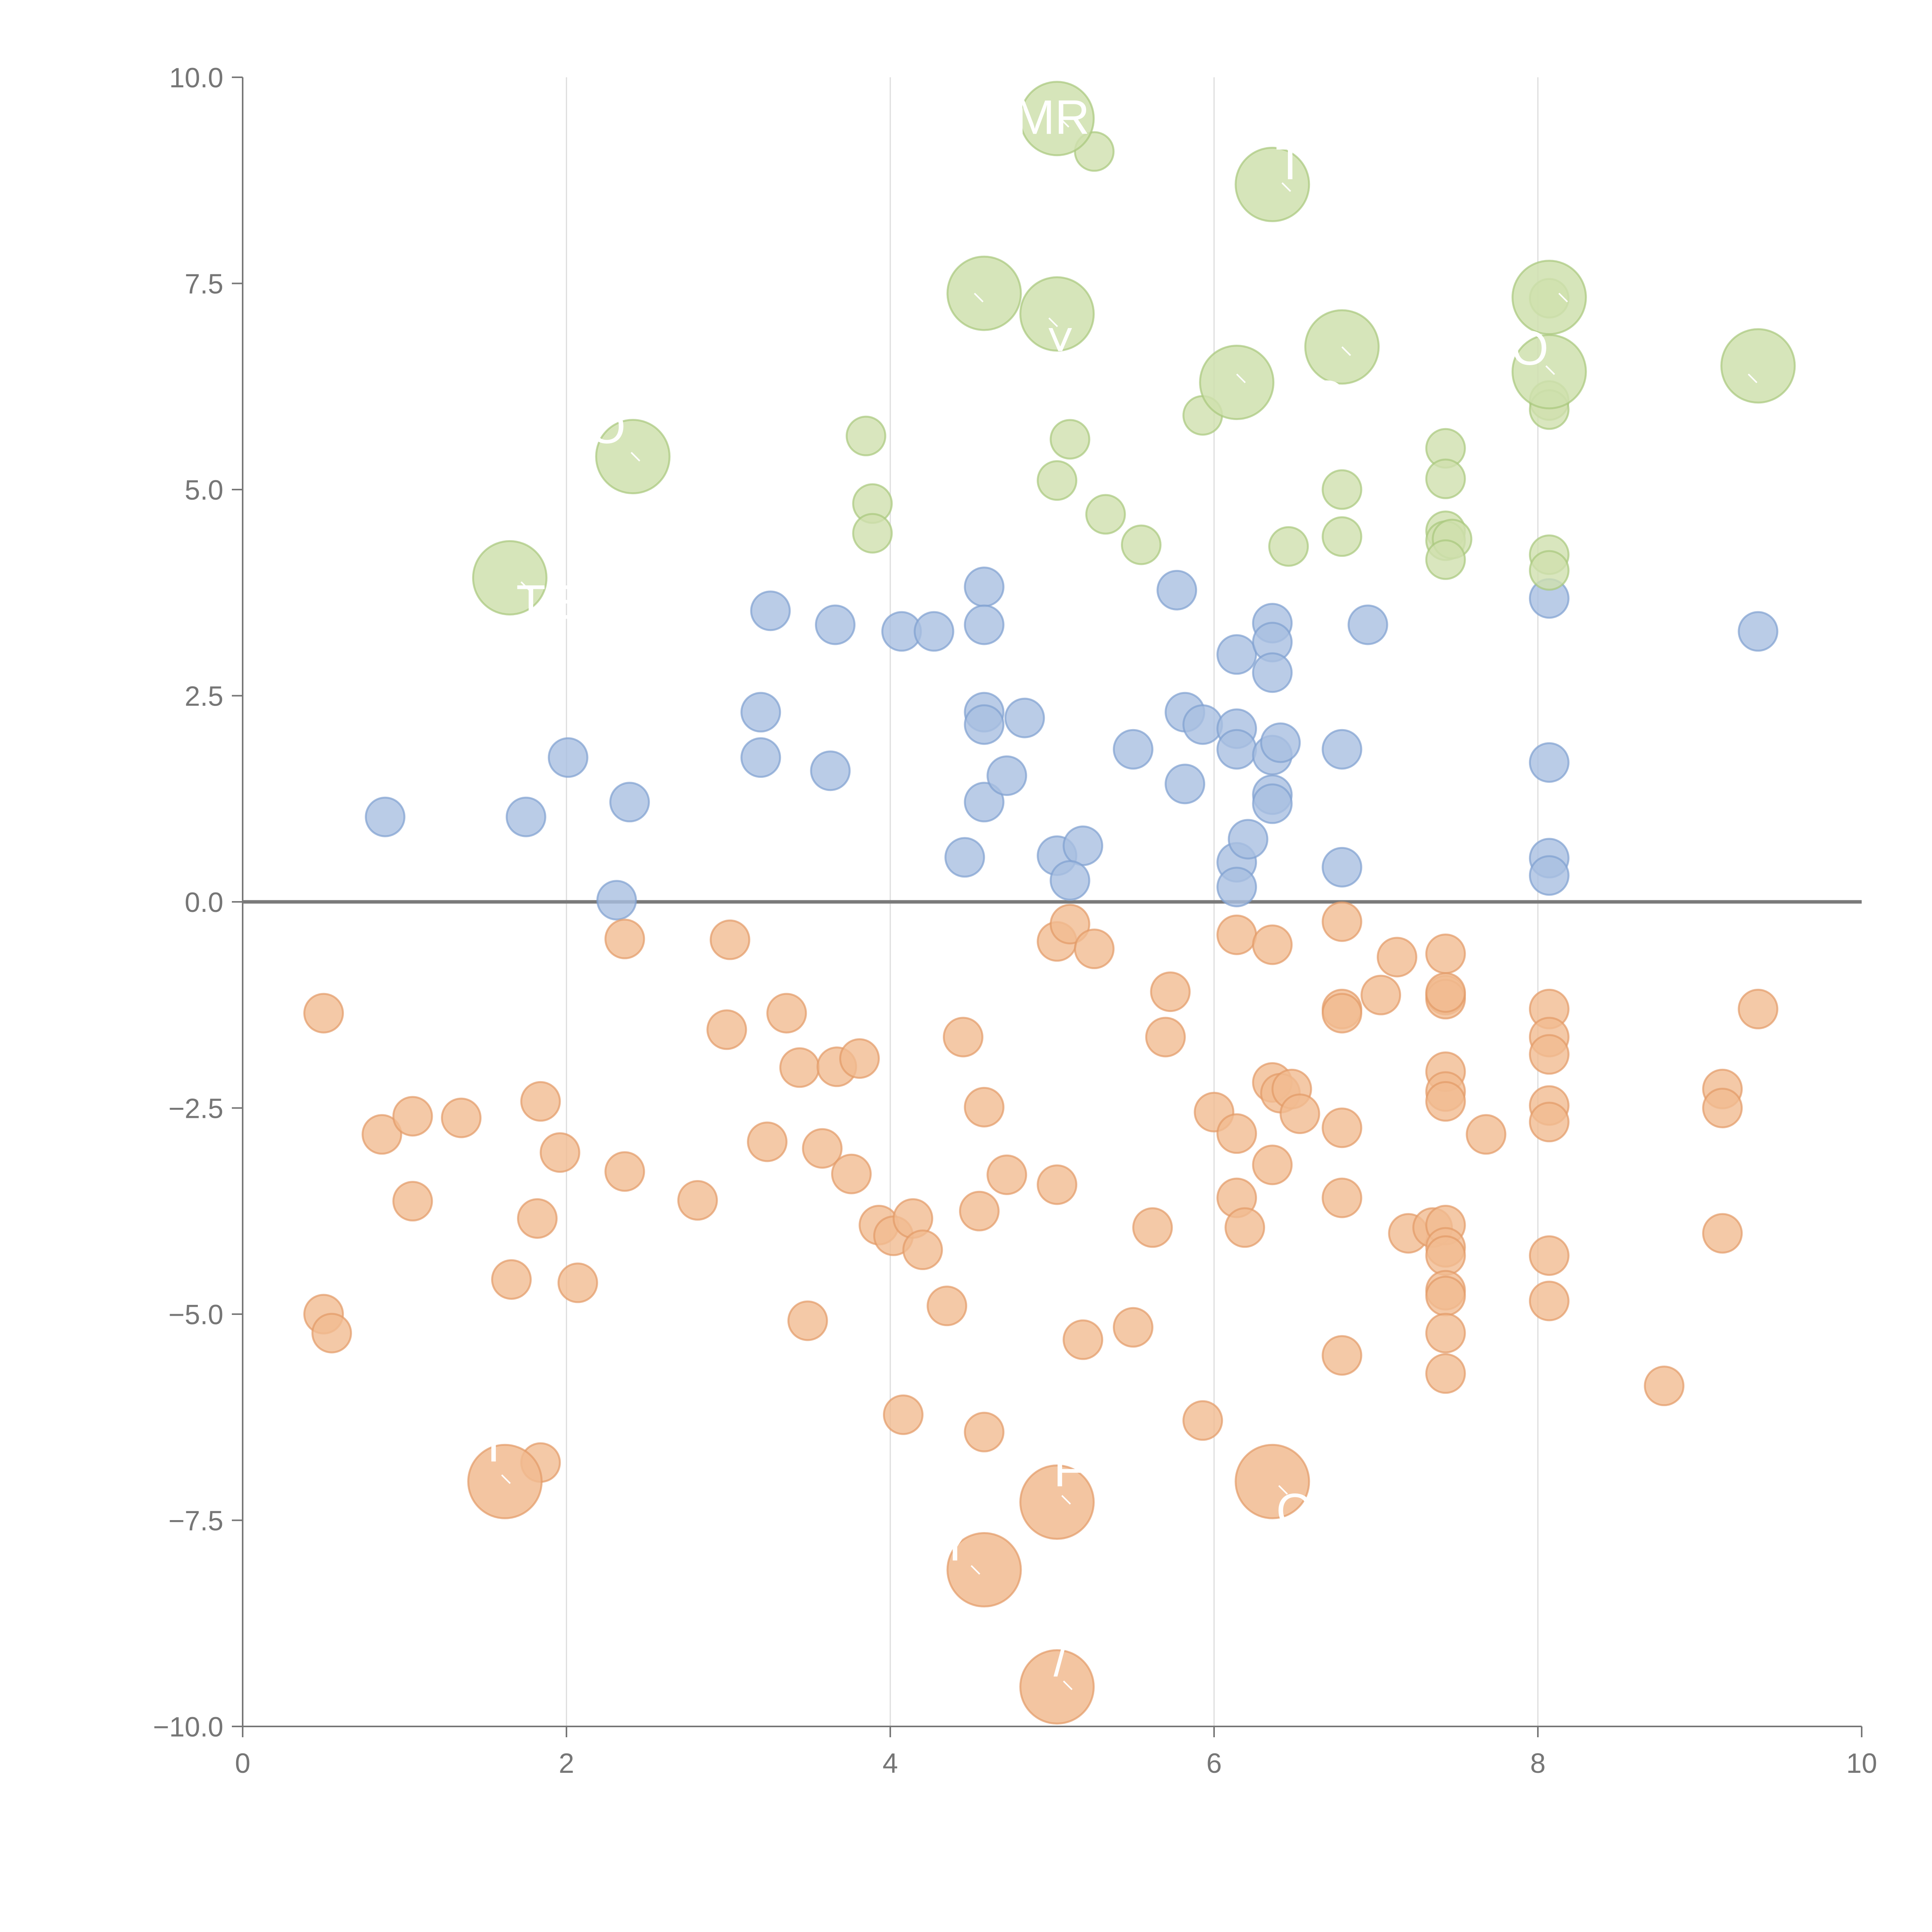  What do you see at coordinates (891, 1764) in the screenshot?
I see `x-tick-label: 4` at bounding box center [891, 1764].